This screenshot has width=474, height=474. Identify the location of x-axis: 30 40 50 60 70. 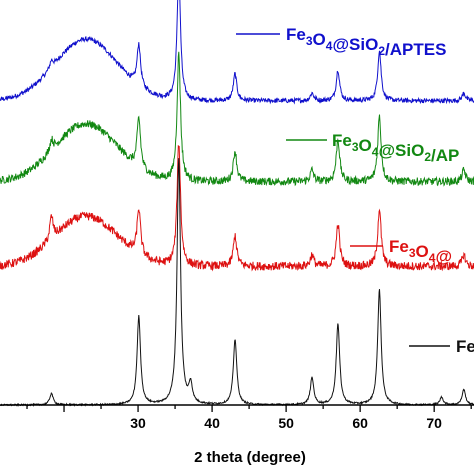
(237, 417).